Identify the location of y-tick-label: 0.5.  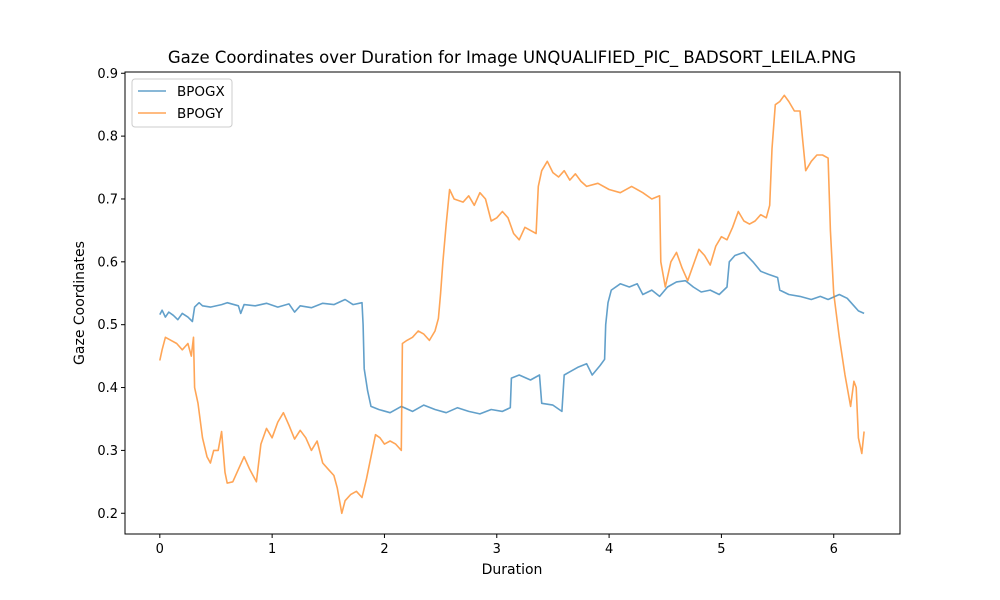
(107, 325).